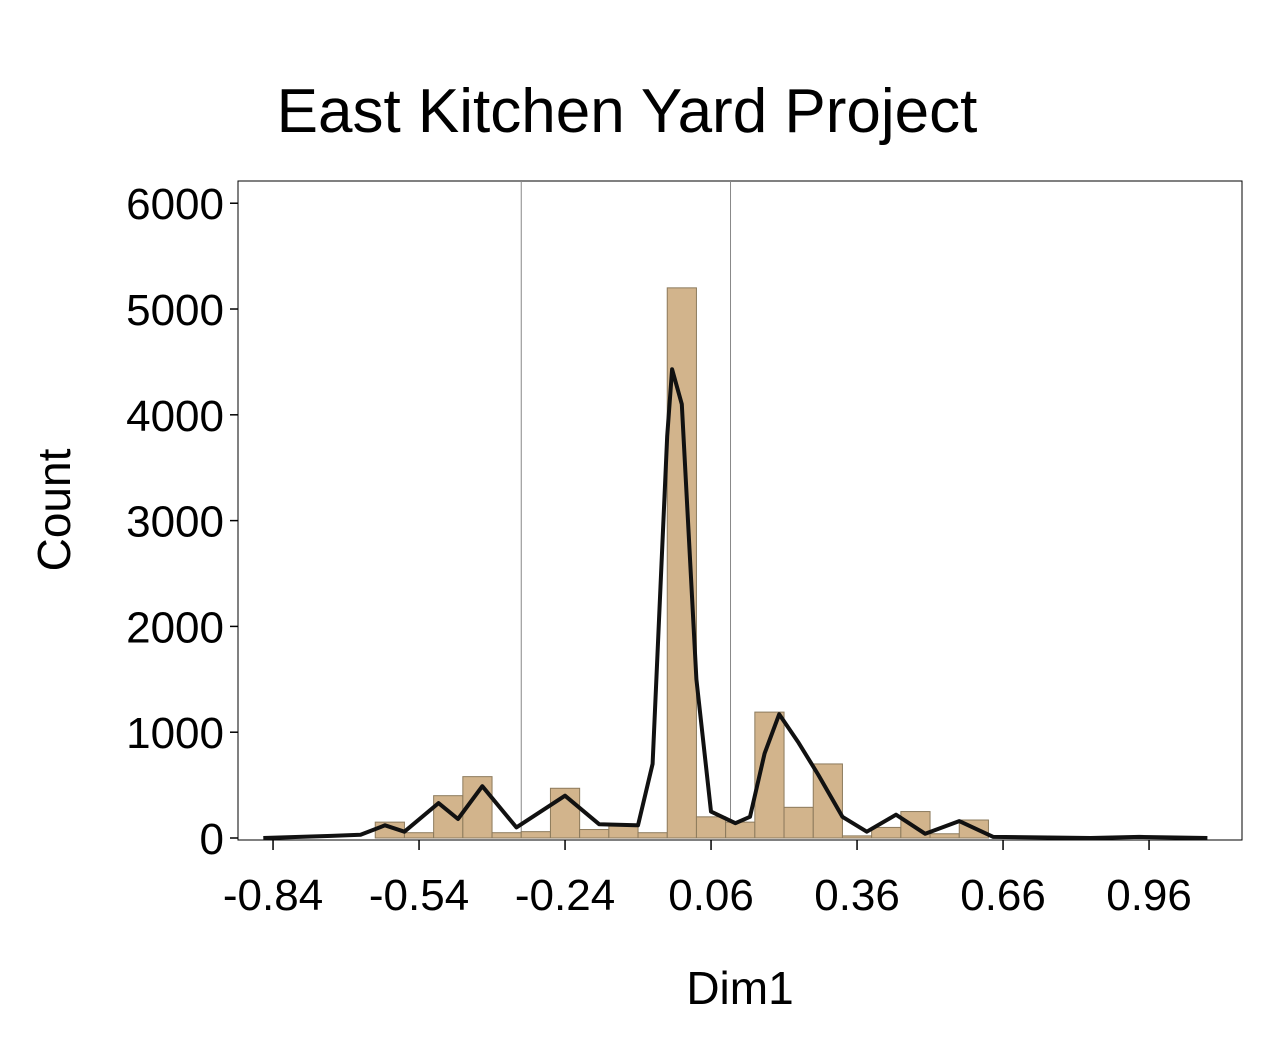 The image size is (1288, 1045). Describe the element at coordinates (565, 895) in the screenshot. I see `x-tick-label: -0.24` at that location.